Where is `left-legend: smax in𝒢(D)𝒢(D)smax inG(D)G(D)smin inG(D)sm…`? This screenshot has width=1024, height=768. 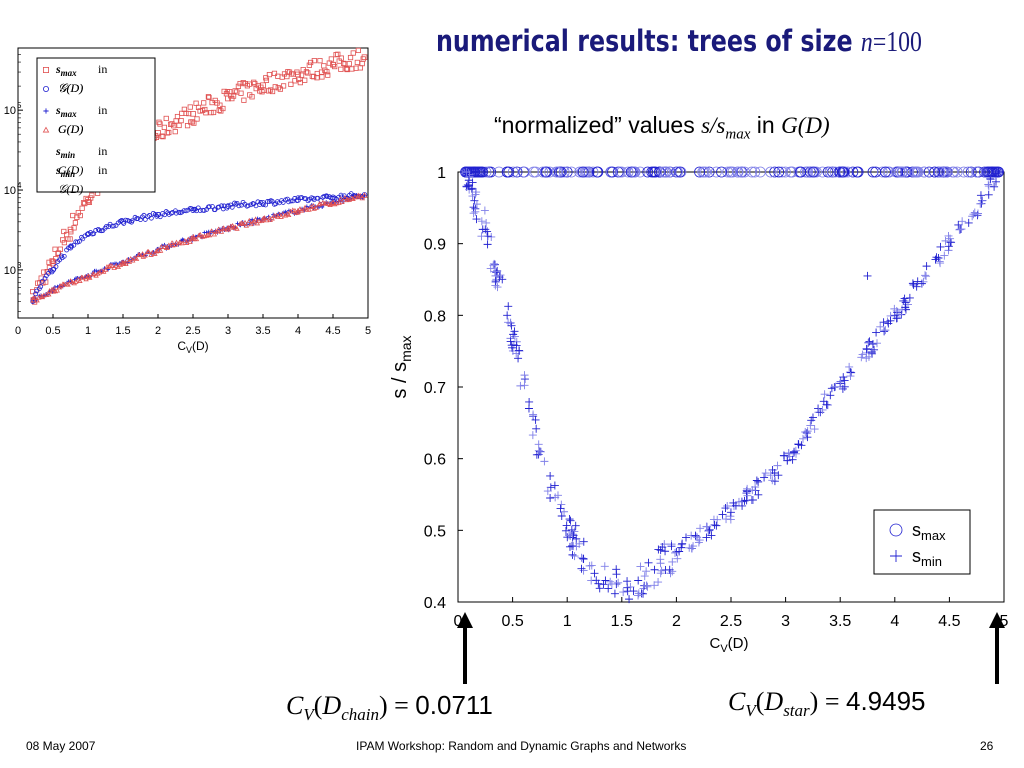 left-legend: smax in𝒢(D)𝒢(D)smax inG(D)G(D)smin inG(D)sm… is located at coordinates (96, 126).